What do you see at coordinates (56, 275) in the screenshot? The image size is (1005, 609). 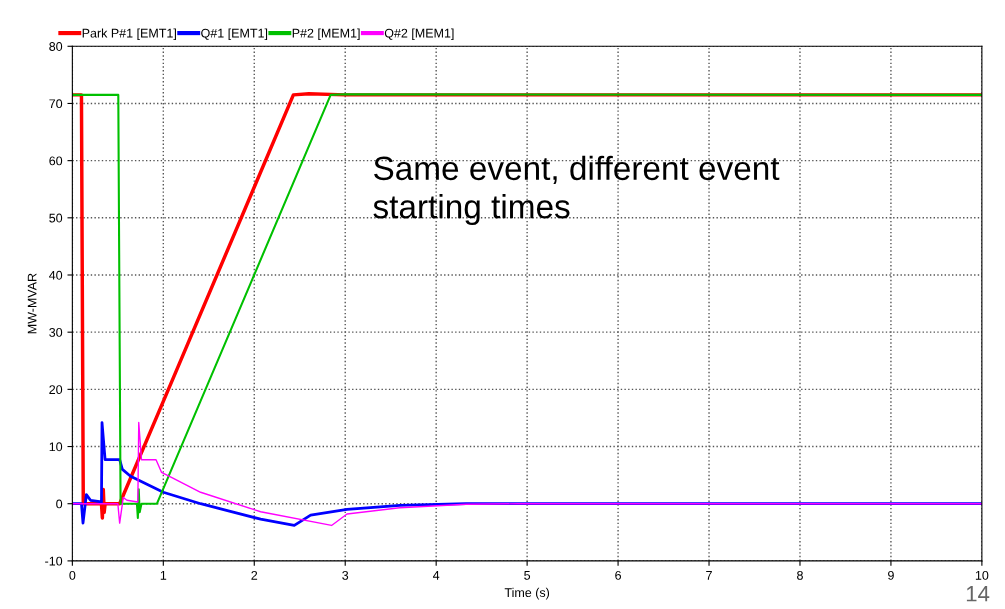 I see `y-tick-label: 40` at bounding box center [56, 275].